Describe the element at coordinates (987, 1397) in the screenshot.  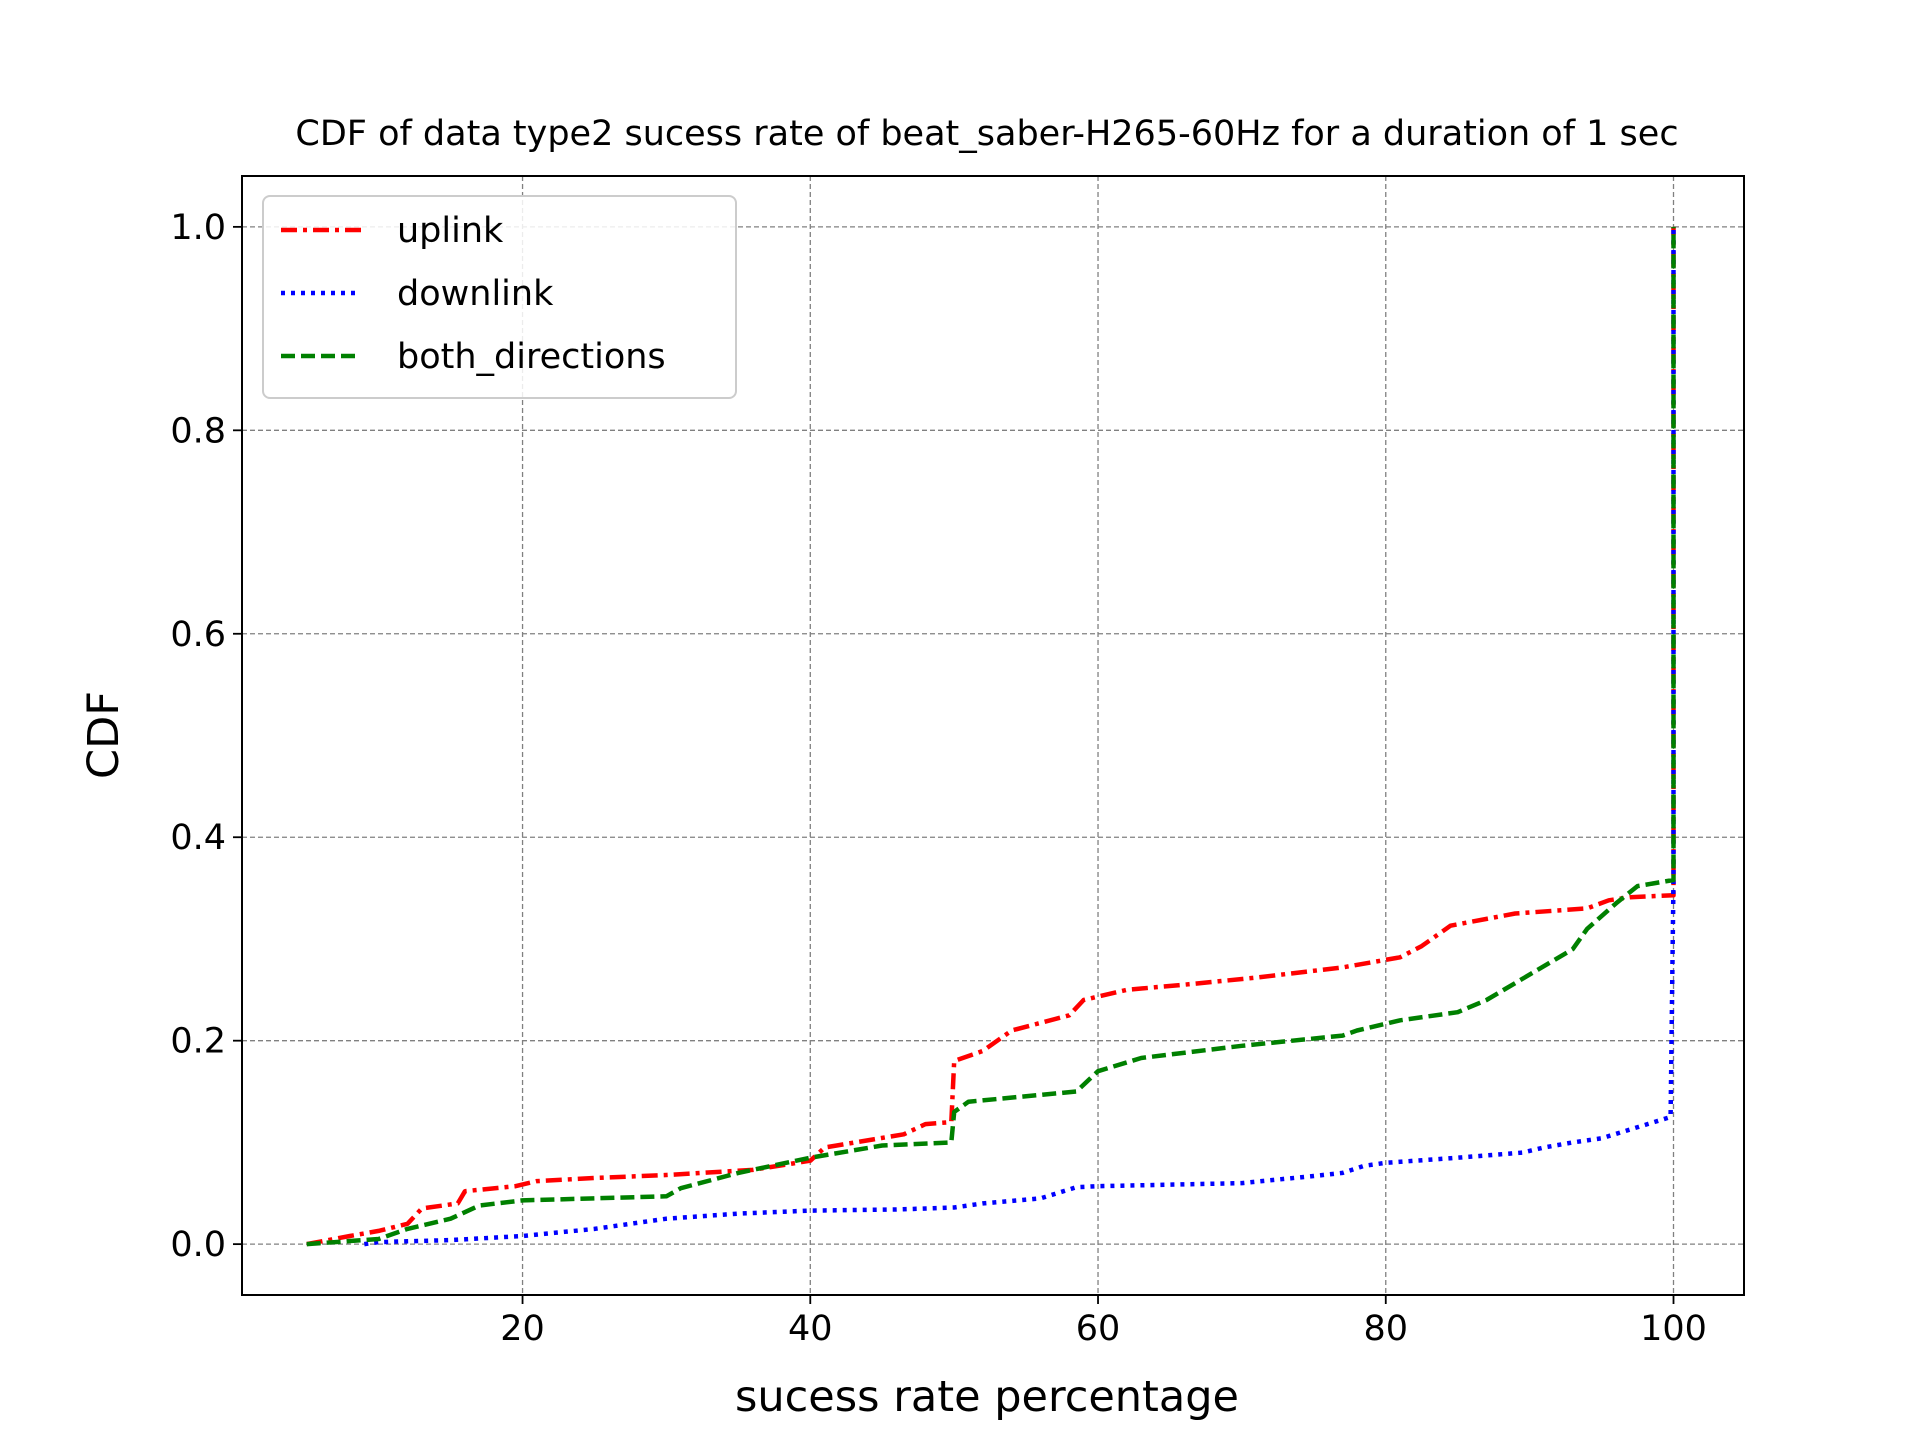
I see `x-axis-label: sucess rate percentage` at that location.